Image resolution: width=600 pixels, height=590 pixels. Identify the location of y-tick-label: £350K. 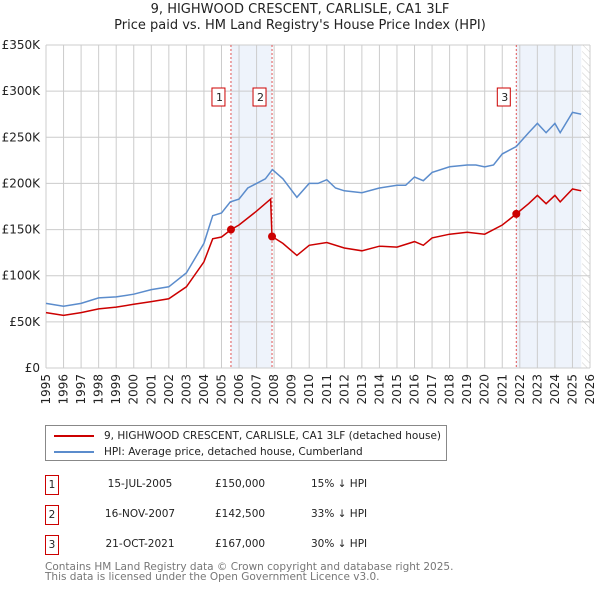
(22, 45).